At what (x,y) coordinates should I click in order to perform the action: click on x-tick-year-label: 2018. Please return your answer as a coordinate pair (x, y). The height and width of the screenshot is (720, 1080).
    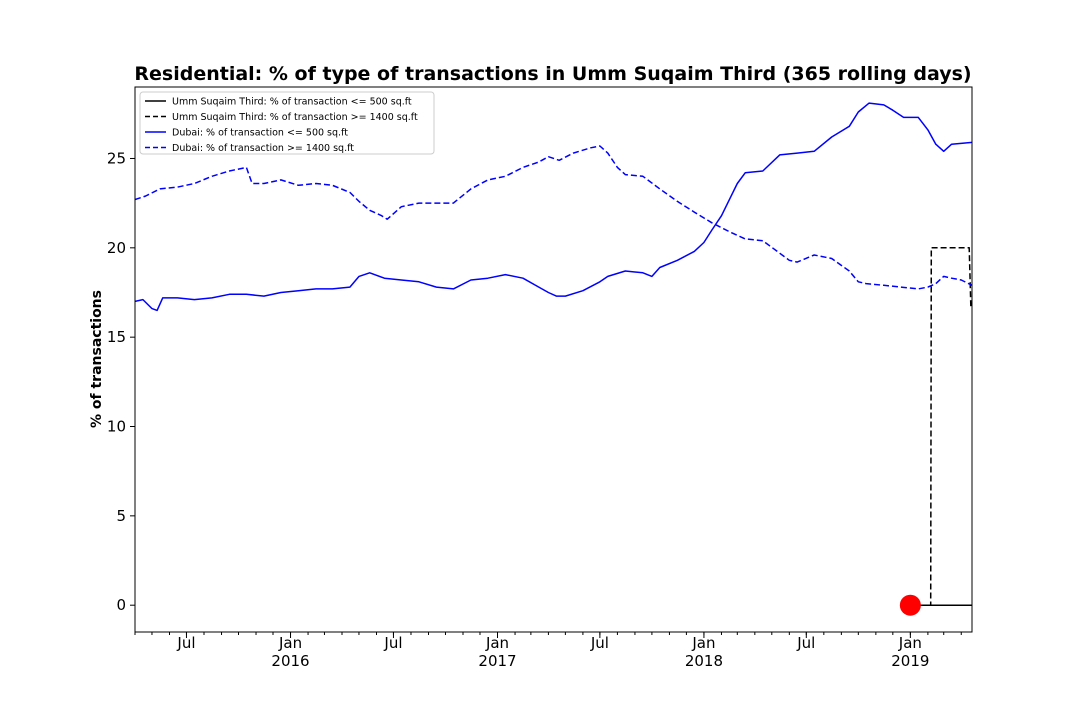
    Looking at the image, I should click on (704, 661).